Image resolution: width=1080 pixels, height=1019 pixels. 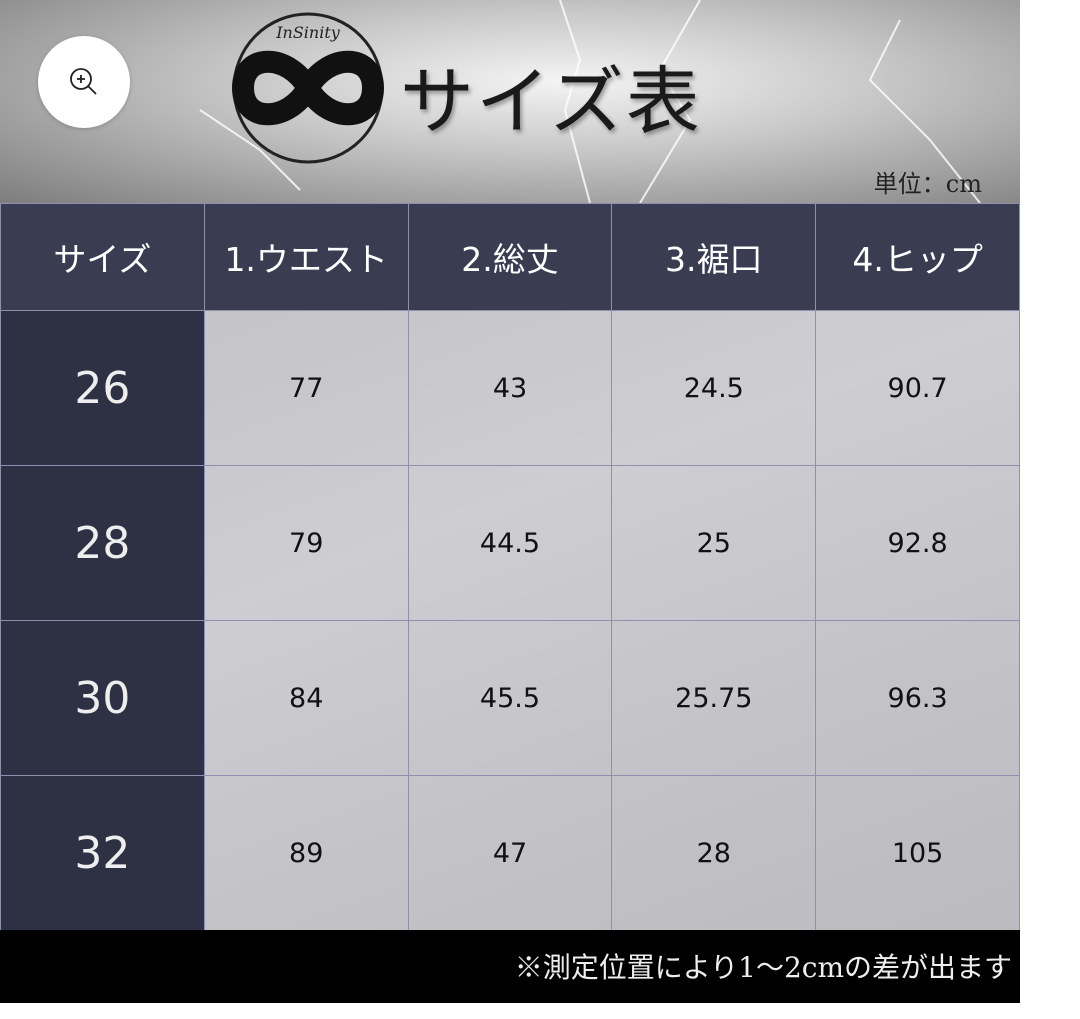 I want to click on infinity-logo: InSinity, so click(x=308, y=88).